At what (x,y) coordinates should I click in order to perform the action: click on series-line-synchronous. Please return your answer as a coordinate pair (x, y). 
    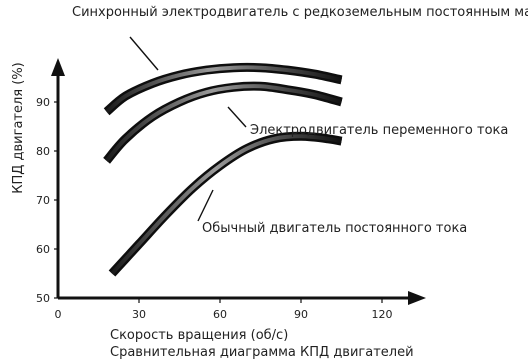
    Looking at the image, I should click on (223, 89).